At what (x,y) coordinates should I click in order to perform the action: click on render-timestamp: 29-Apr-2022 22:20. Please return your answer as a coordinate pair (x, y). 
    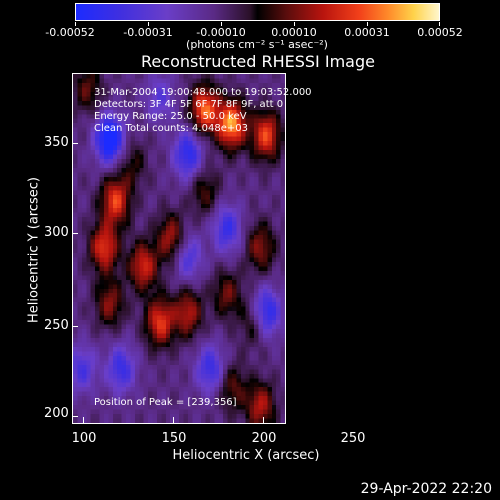
    Looking at the image, I should click on (426, 489).